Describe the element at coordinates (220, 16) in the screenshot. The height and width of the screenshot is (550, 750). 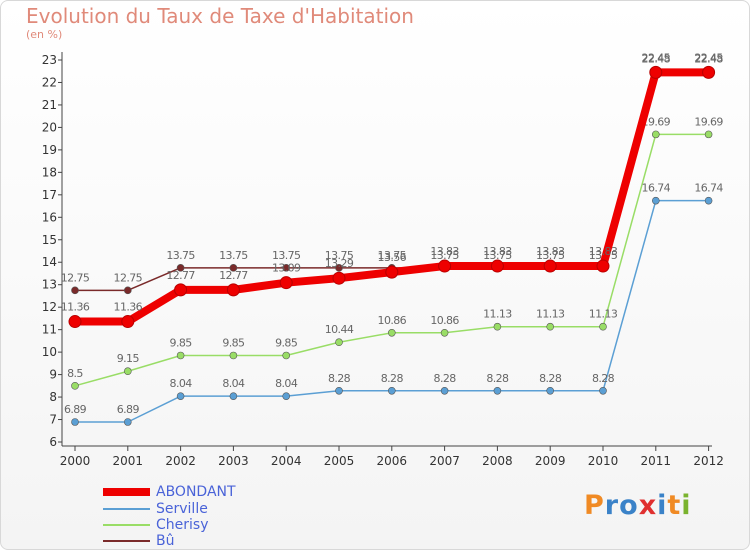
I see `chart-title: Evolution du Taux de Taxe d'Habitation` at that location.